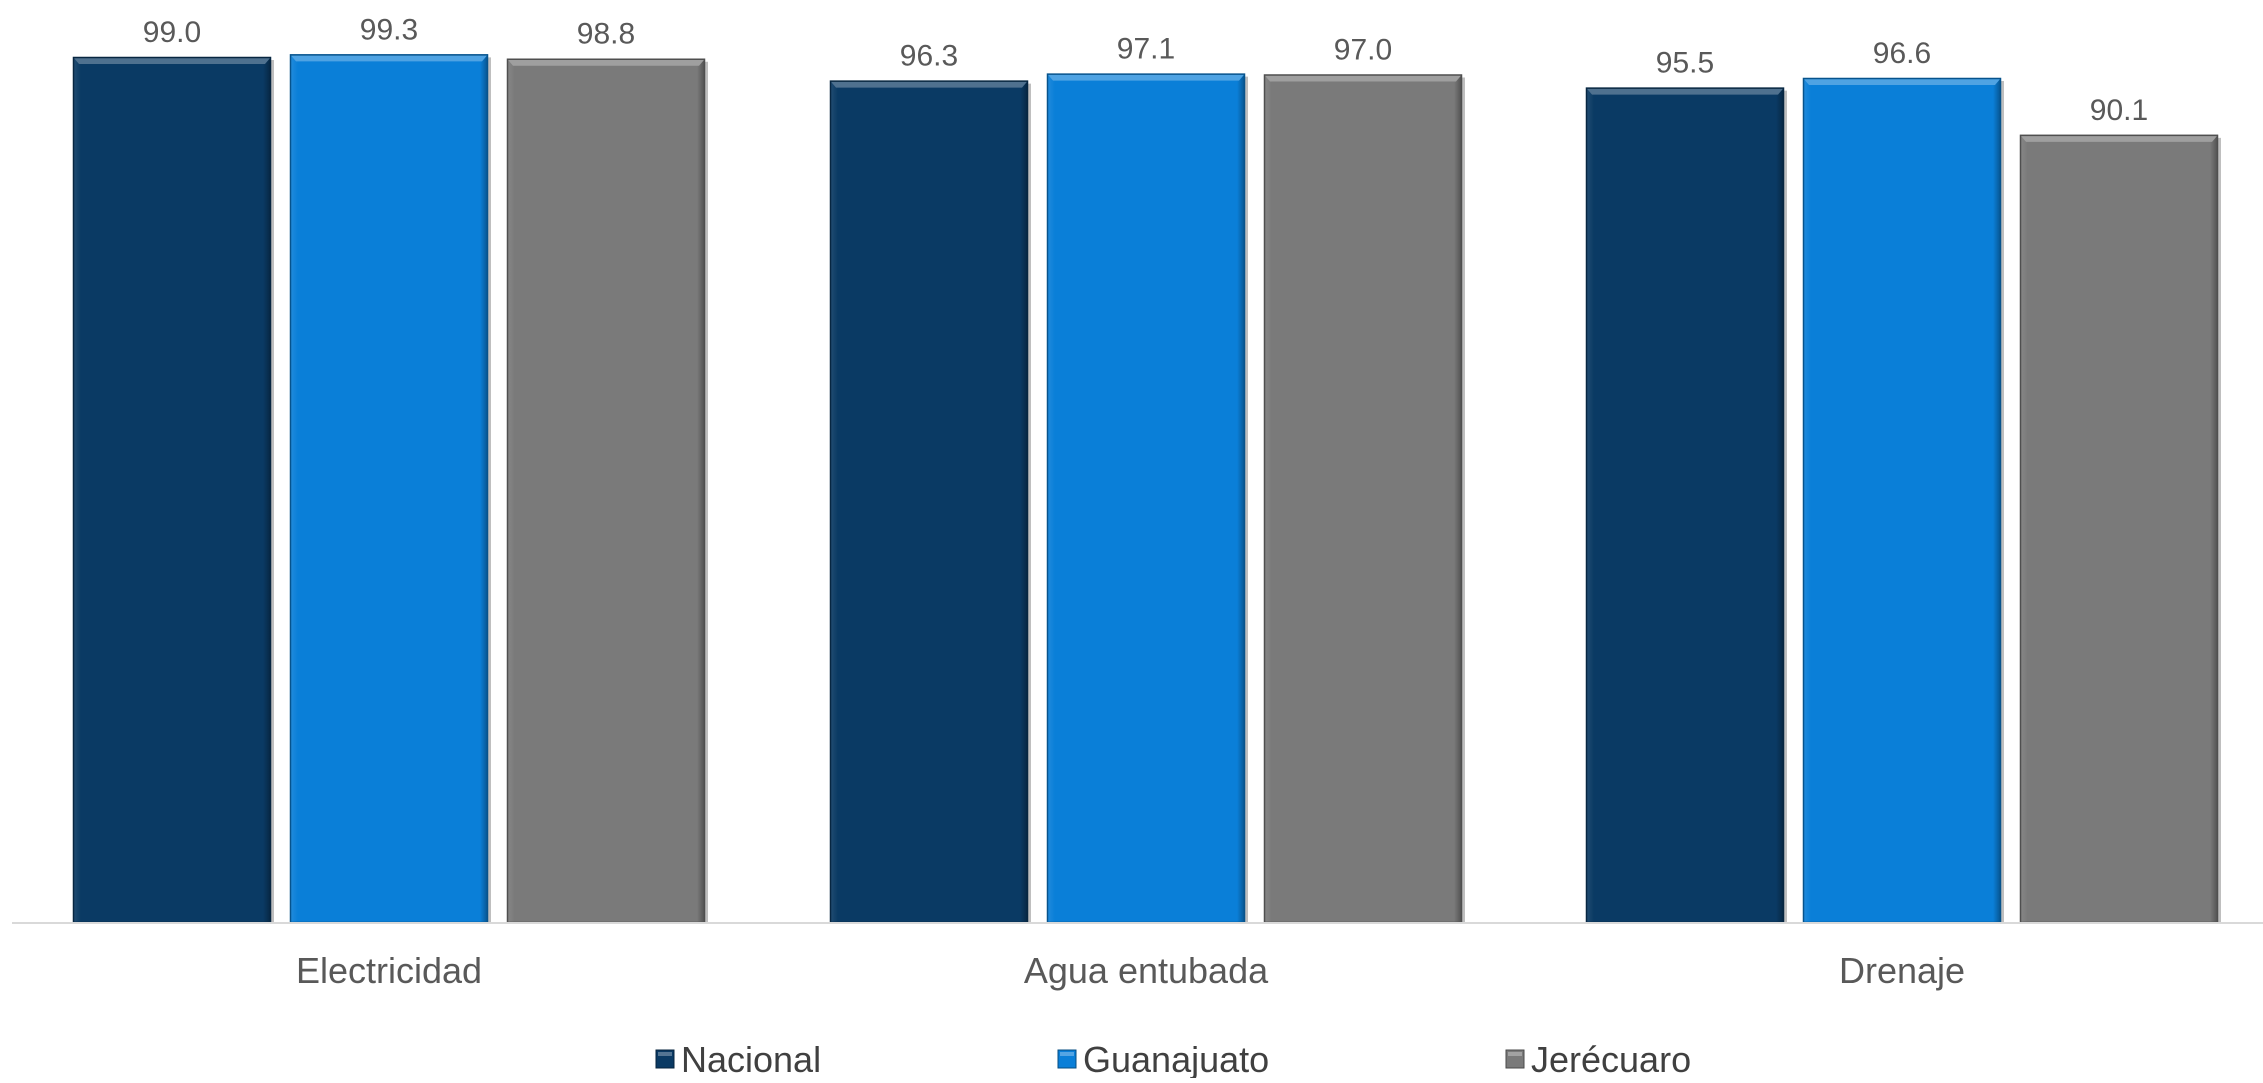  Describe the element at coordinates (751, 1058) in the screenshot. I see `legend-label: Nacional` at that location.